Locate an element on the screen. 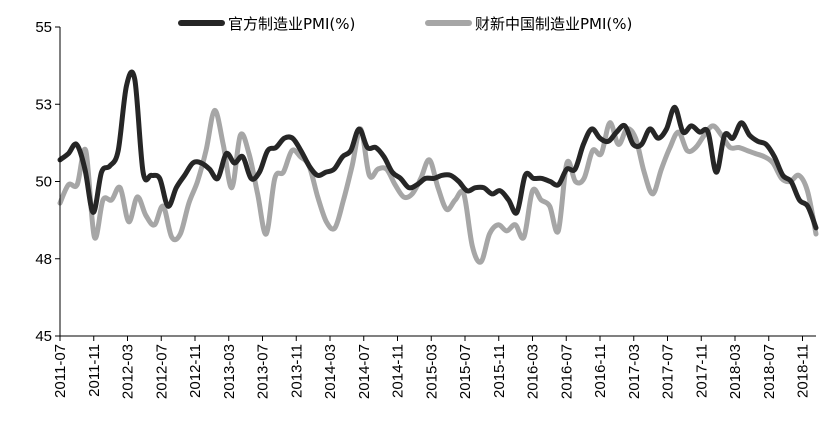 This screenshot has width=833, height=431. x-tick-label: 2013-07 is located at coordinates (263, 371).